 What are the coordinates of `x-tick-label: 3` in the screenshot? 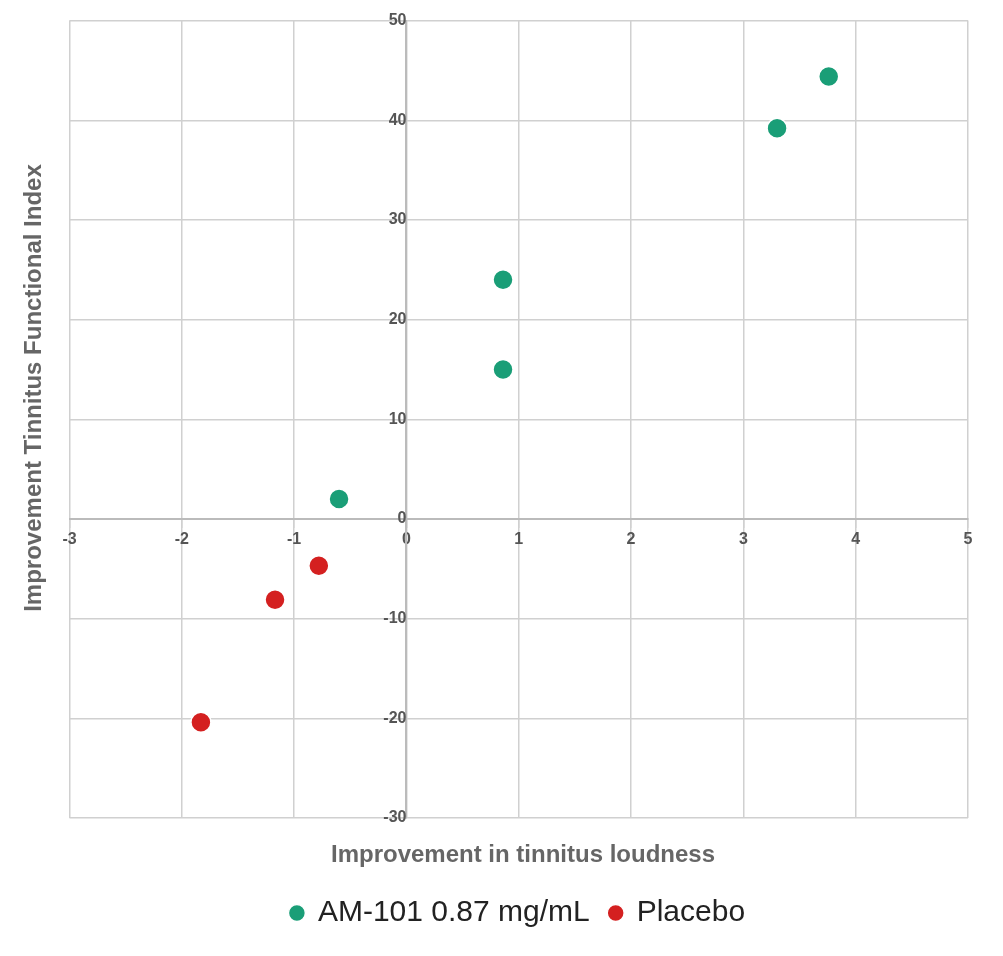 It's located at (743, 538).